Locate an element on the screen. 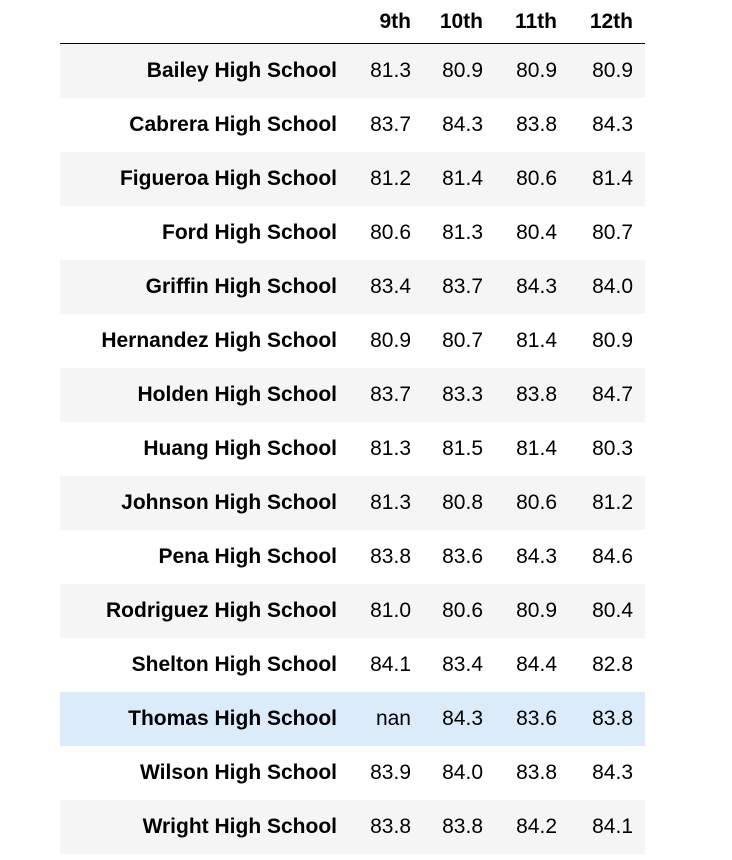  table-row: Ford High School 80.6 81.3 80.4 80.7 is located at coordinates (352, 232).